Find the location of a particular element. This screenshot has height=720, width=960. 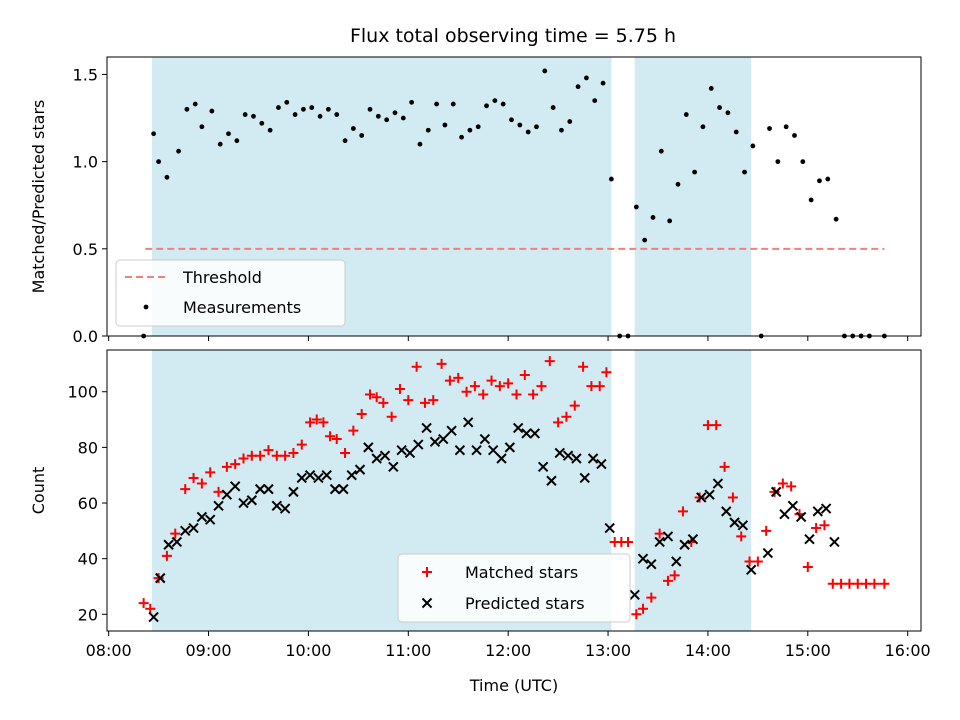

chart-title: Flux total observing time = 5.75 h is located at coordinates (513, 36).